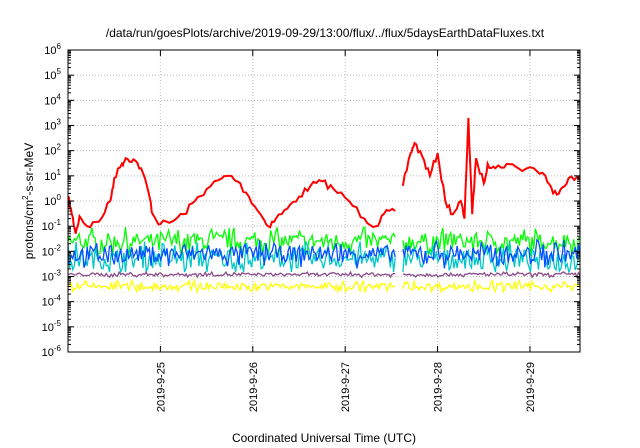 The width and height of the screenshot is (640, 448). Describe the element at coordinates (324, 438) in the screenshot. I see `x-axis-label: Coordinated Universal Time (UTC)` at that location.